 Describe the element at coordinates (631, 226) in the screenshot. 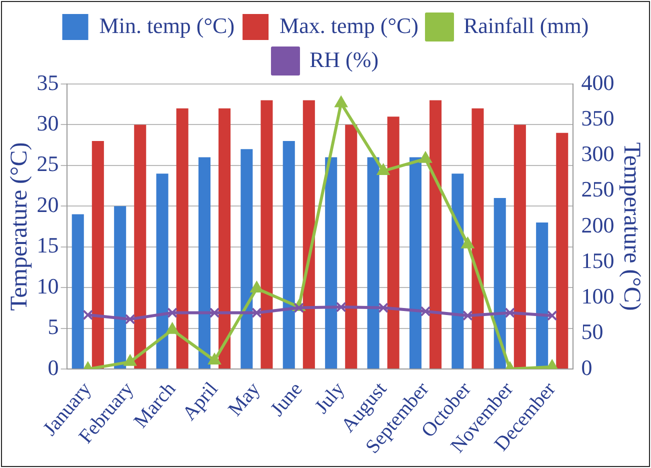

I see `y2-axis-title: Temperature (°C)` at that location.